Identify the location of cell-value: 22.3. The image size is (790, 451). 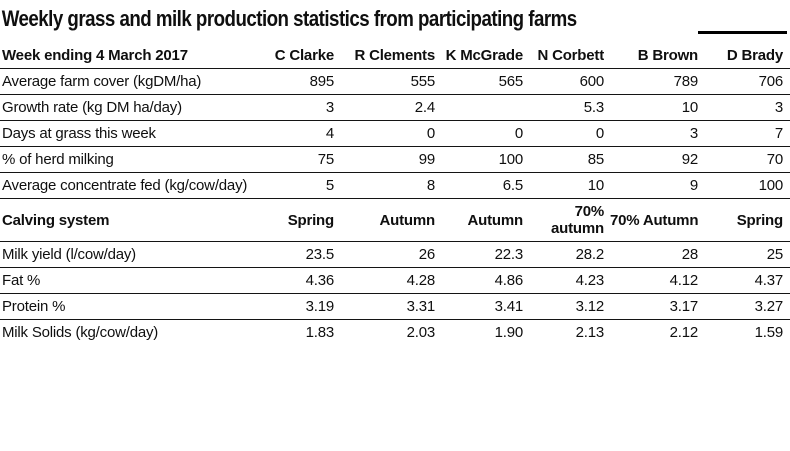
(479, 254).